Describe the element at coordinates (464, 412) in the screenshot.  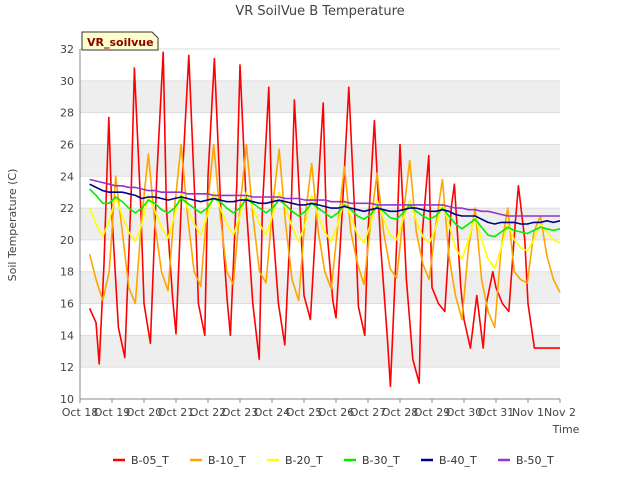
I see `x-tick-label: Oct 30` at that location.